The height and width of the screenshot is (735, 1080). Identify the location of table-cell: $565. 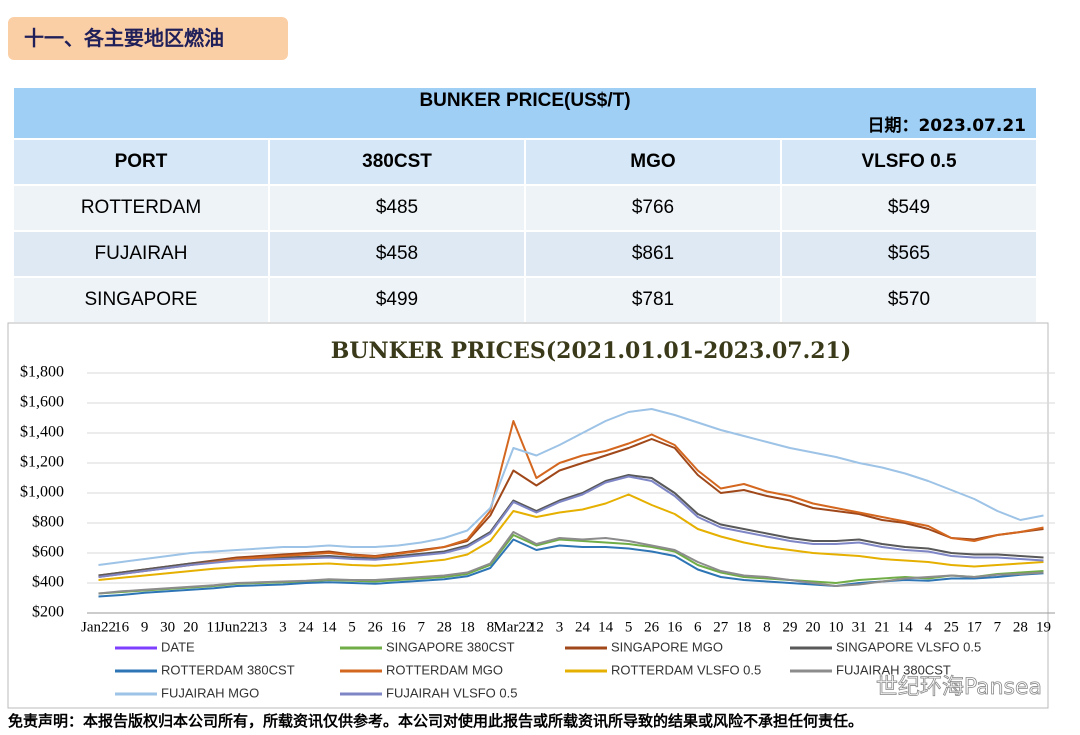
(909, 254).